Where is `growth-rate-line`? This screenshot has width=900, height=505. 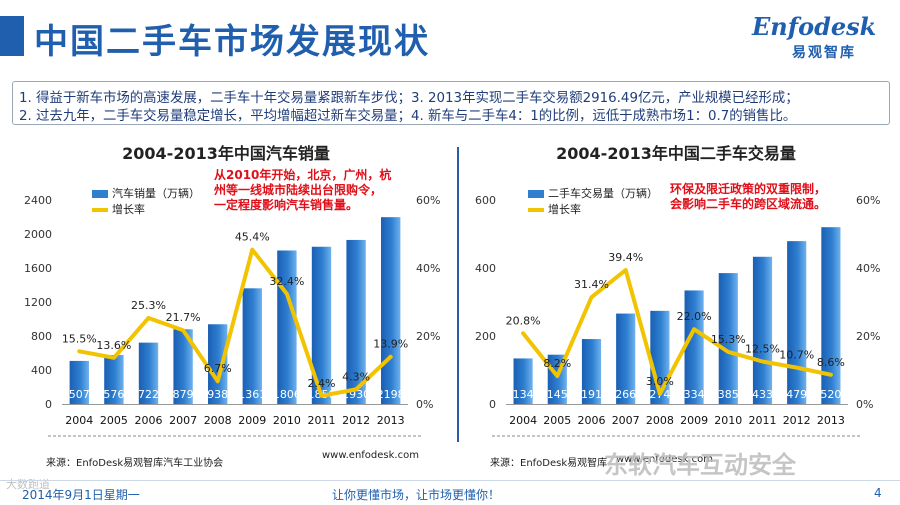 growth-rate-line is located at coordinates (677, 332).